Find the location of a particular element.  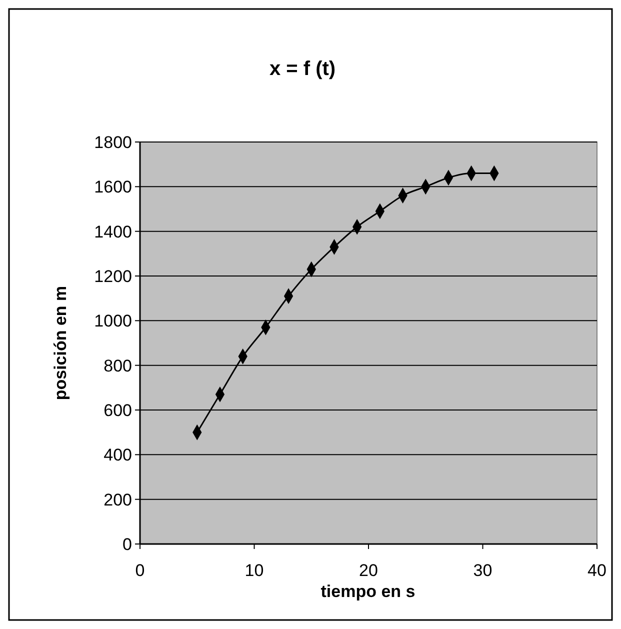

x-axis-title: tiempo en s is located at coordinates (368, 591).